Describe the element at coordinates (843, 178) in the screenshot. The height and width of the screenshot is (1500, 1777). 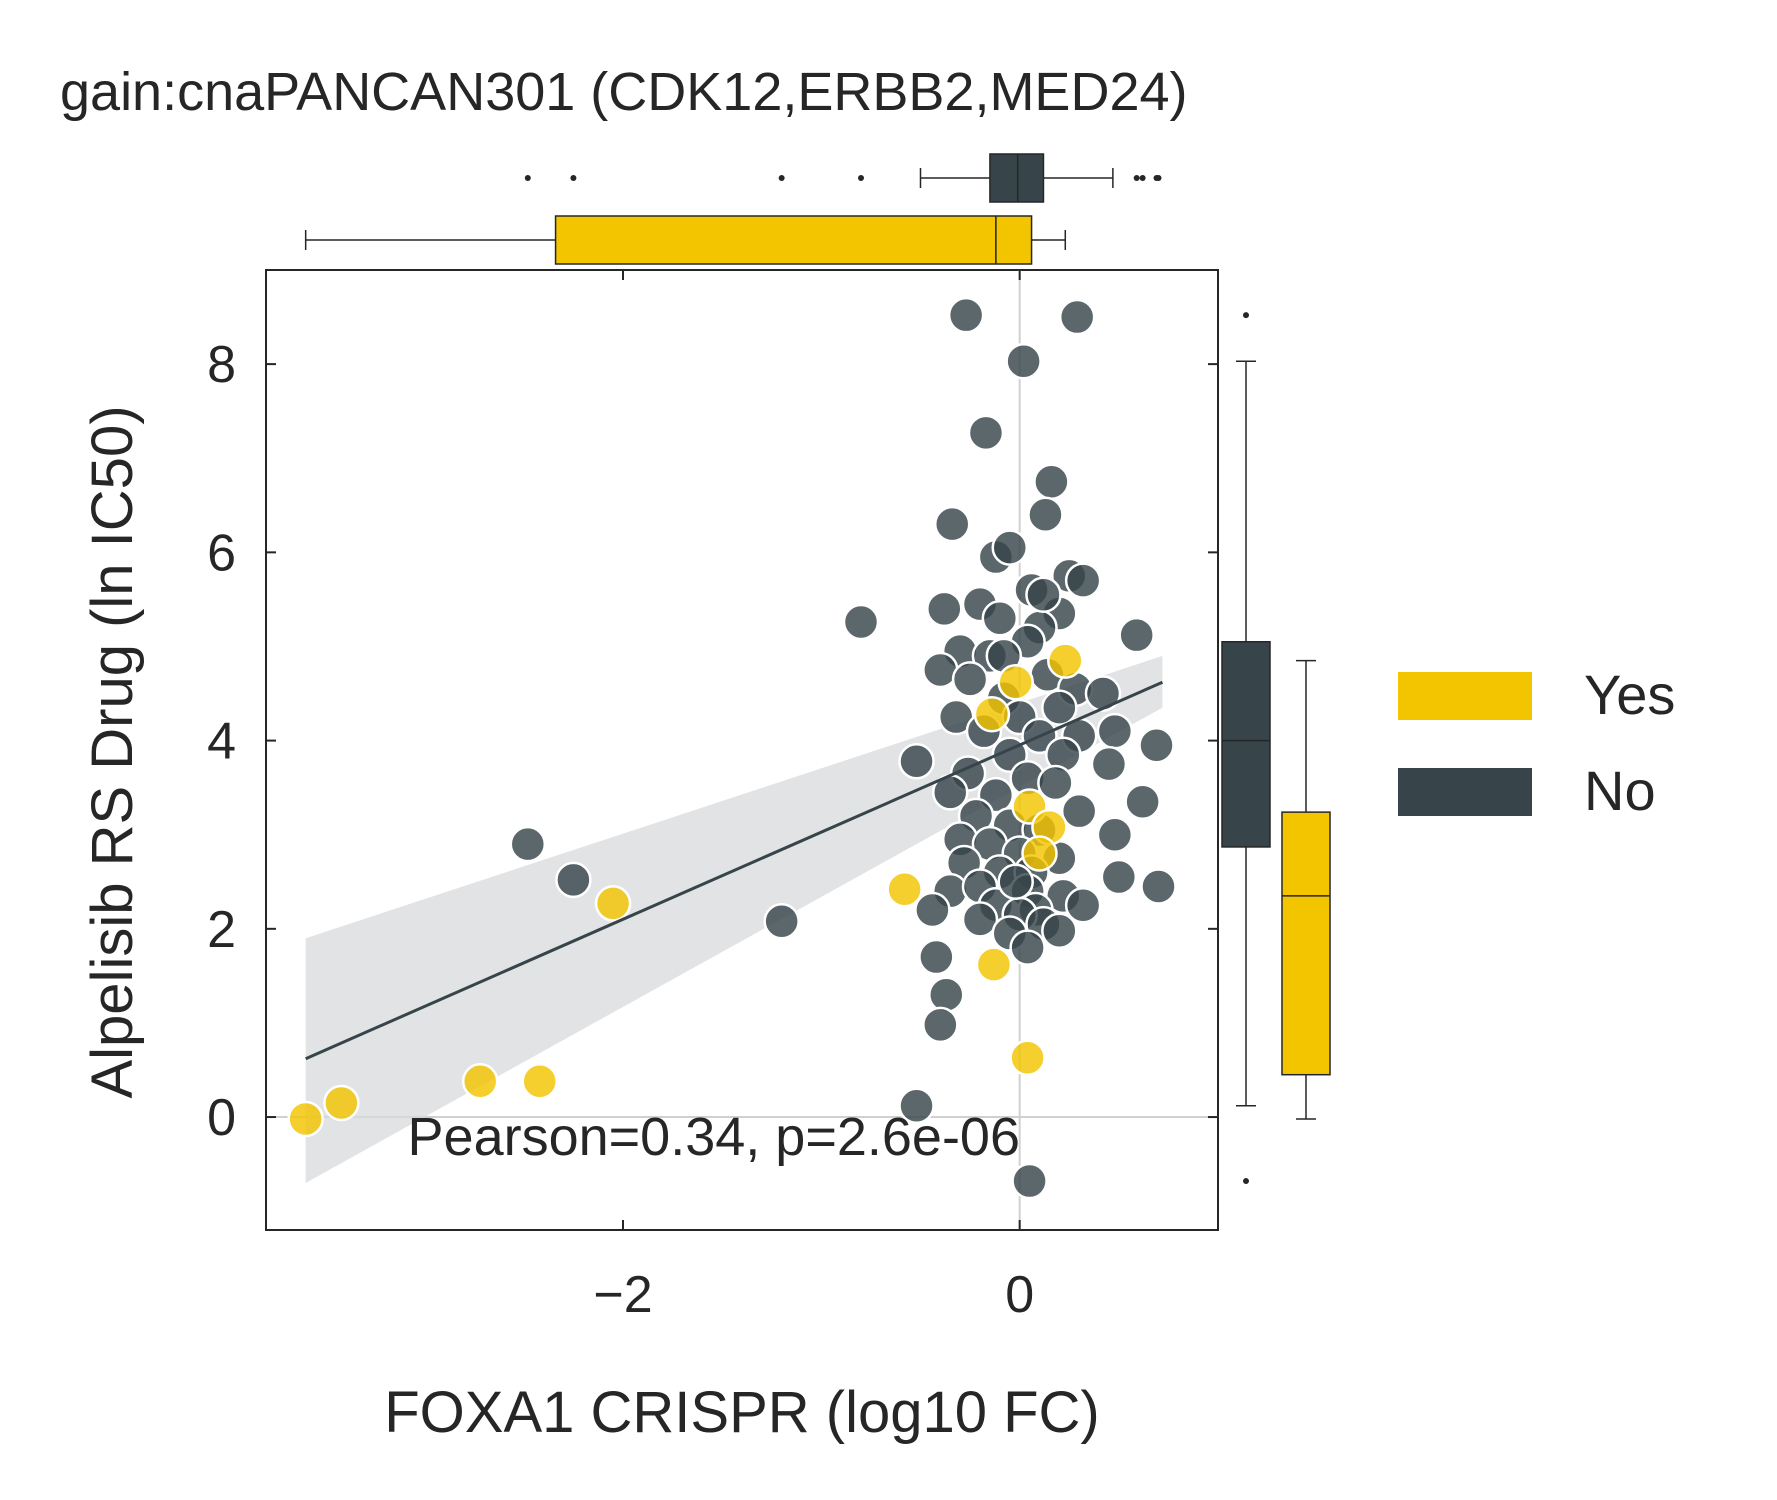
I see `marginal-x-box-no` at that location.